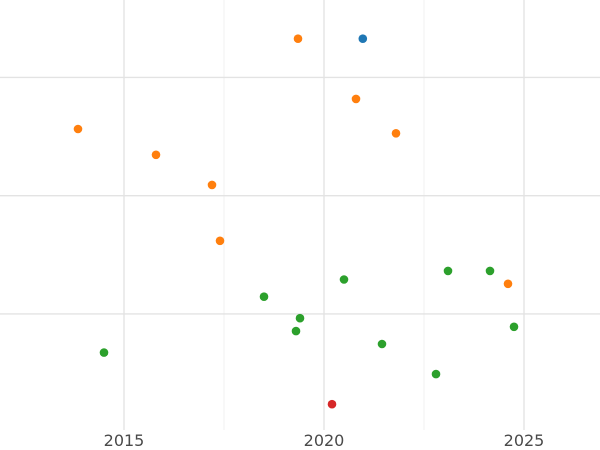 The image size is (600, 450). I want to click on x-axis-tick-labels: 2015 2020 2025, so click(324, 440).